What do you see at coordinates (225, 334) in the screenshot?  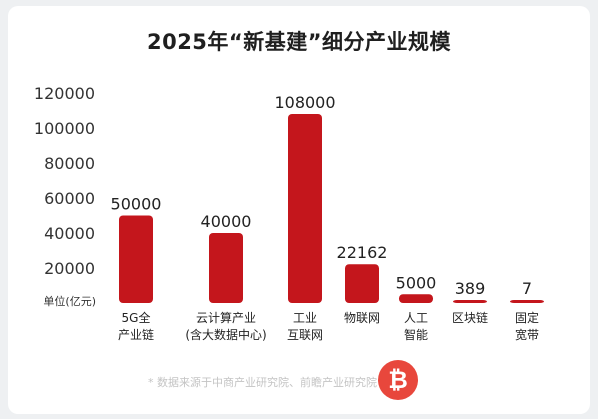 I see `x-tick-label: (含大数据中心)` at bounding box center [225, 334].